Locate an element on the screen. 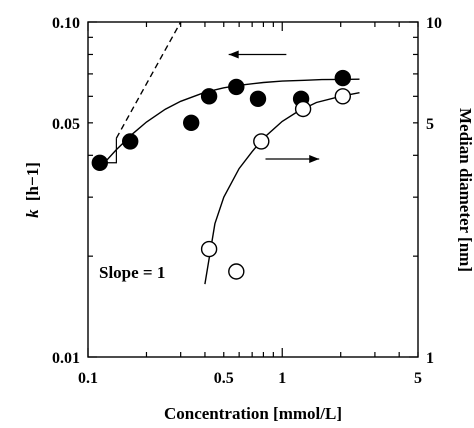 This screenshot has width=474, height=428. y-left-title-main: k is located at coordinates (32, 213).